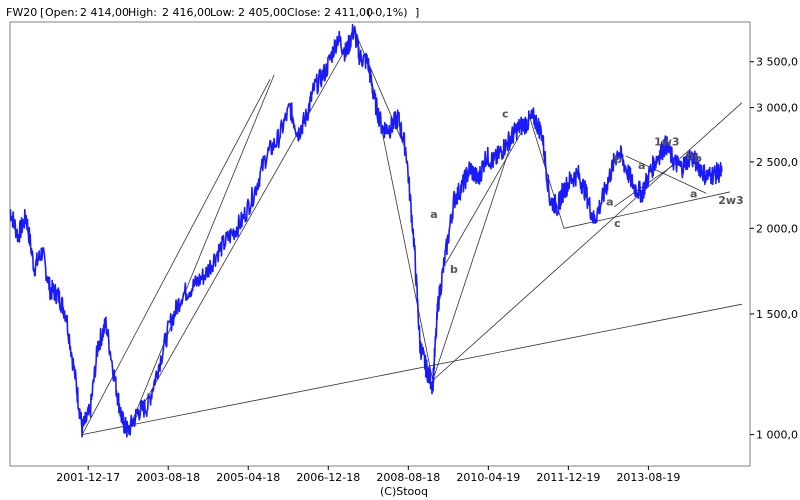  I want to click on x-tick-label: 2006-12-18, so click(328, 477).